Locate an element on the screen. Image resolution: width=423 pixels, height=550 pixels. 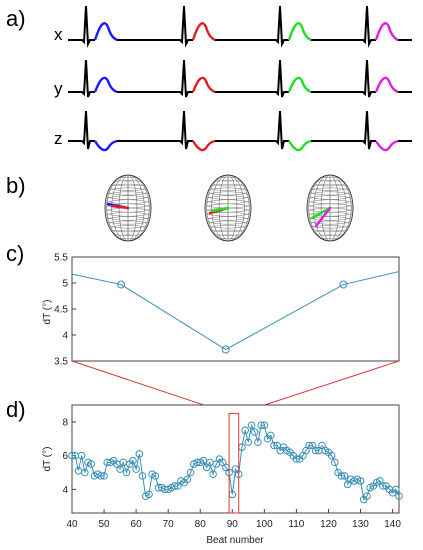
panel-label-d: d) is located at coordinates (16, 409).